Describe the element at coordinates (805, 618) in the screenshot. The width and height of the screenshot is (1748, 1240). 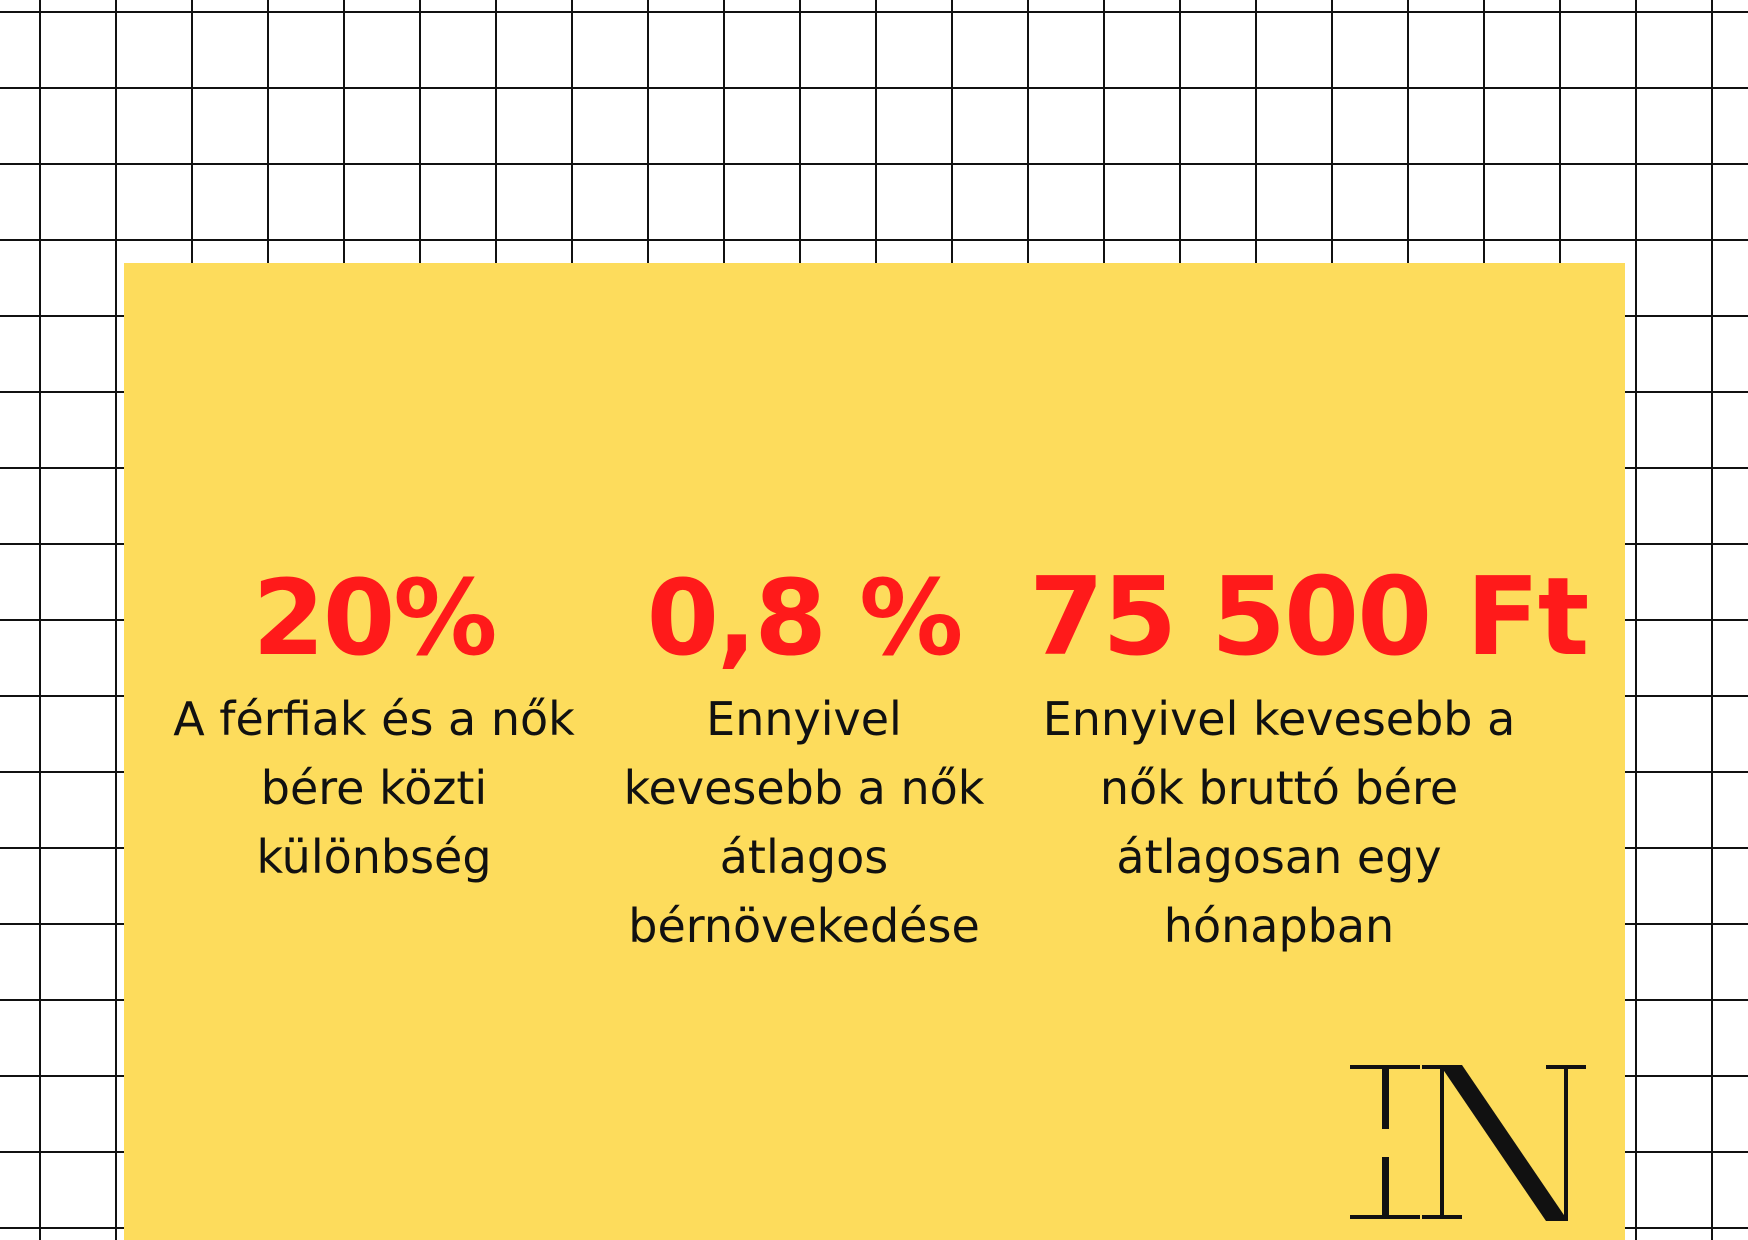
I see `stat-value: 0,8 %` at that location.